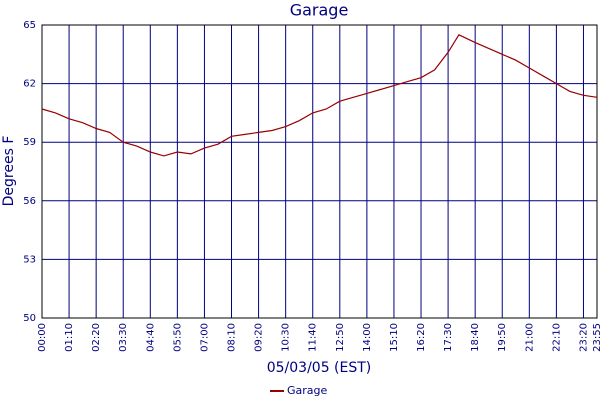 The height and width of the screenshot is (400, 600). Describe the element at coordinates (150, 337) in the screenshot. I see `x-tick-label: 04:40` at that location.